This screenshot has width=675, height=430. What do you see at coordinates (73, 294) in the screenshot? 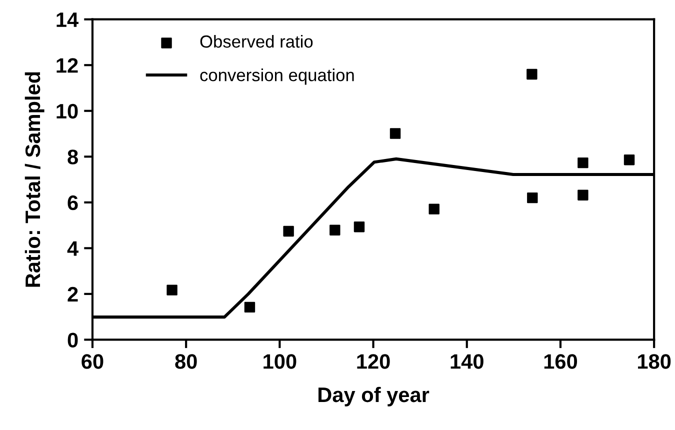
I see `y-tick-label: 2` at bounding box center [73, 294].